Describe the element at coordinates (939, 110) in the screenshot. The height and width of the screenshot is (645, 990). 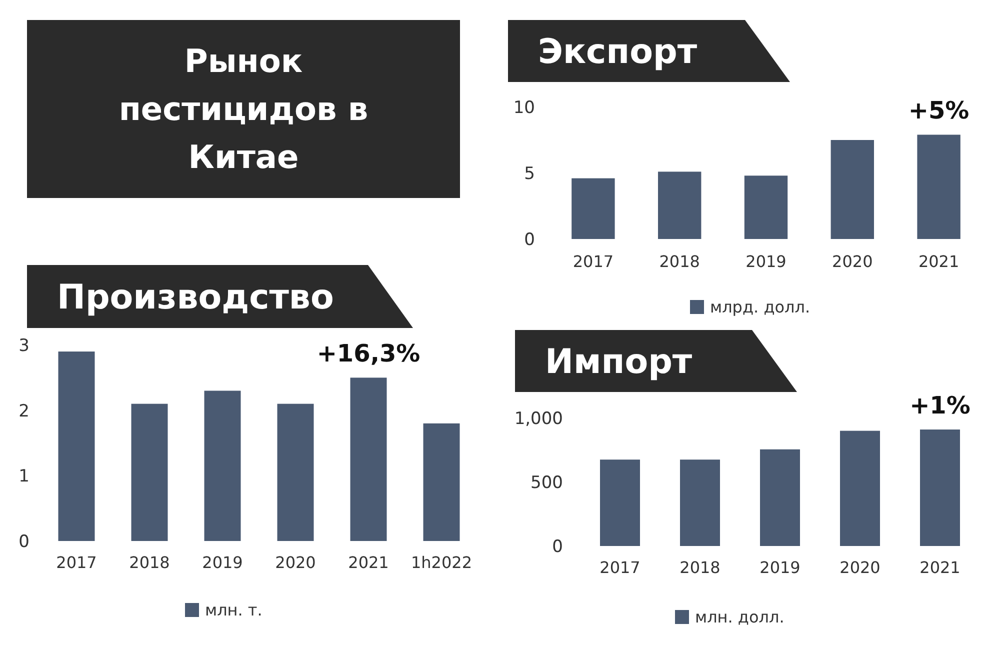
I see `annotation: +5%` at that location.